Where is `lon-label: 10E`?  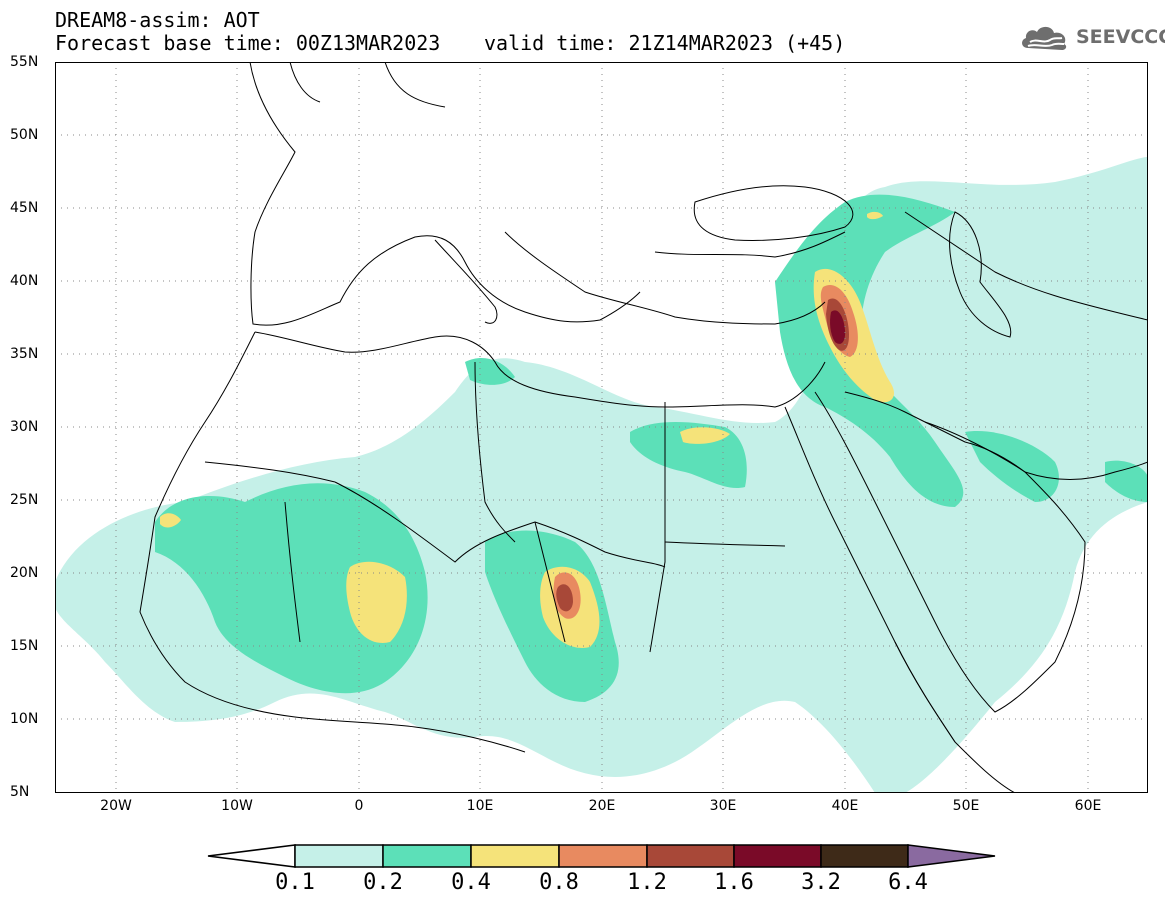
lon-label: 10E is located at coordinates (480, 806).